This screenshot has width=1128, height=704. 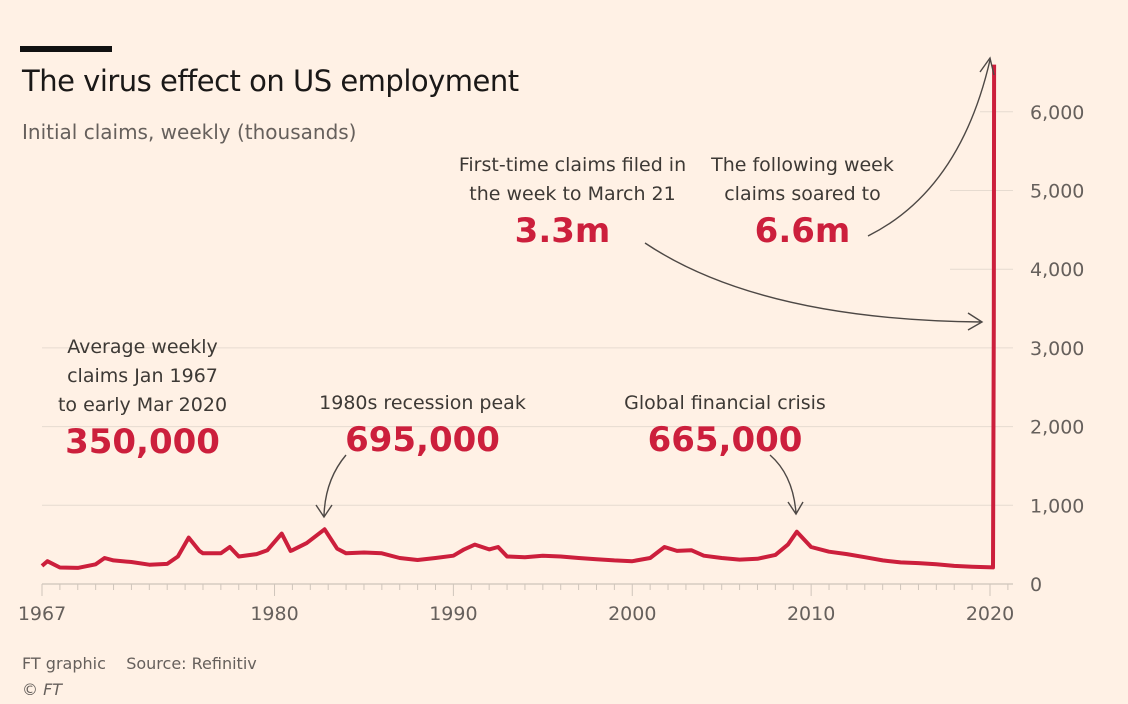 I want to click on annotation-value: 665,000, so click(x=725, y=440).